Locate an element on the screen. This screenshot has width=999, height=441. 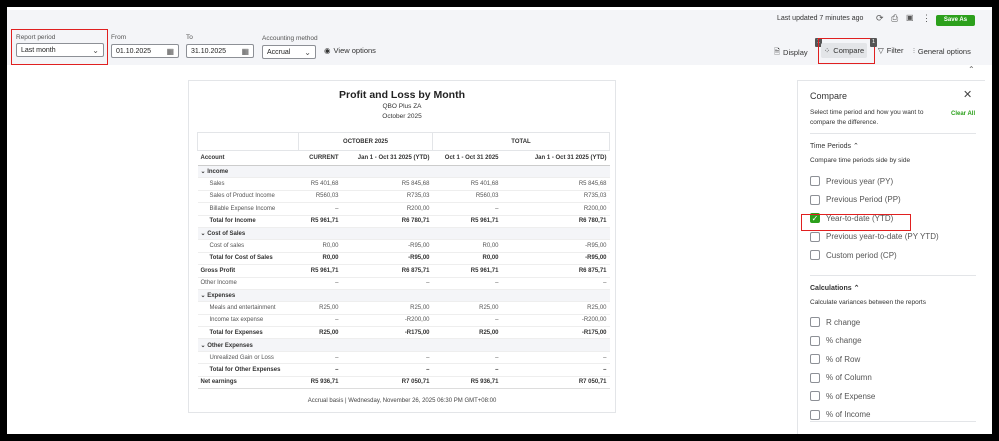
filter-button: ▽ Filter is located at coordinates (890, 50).